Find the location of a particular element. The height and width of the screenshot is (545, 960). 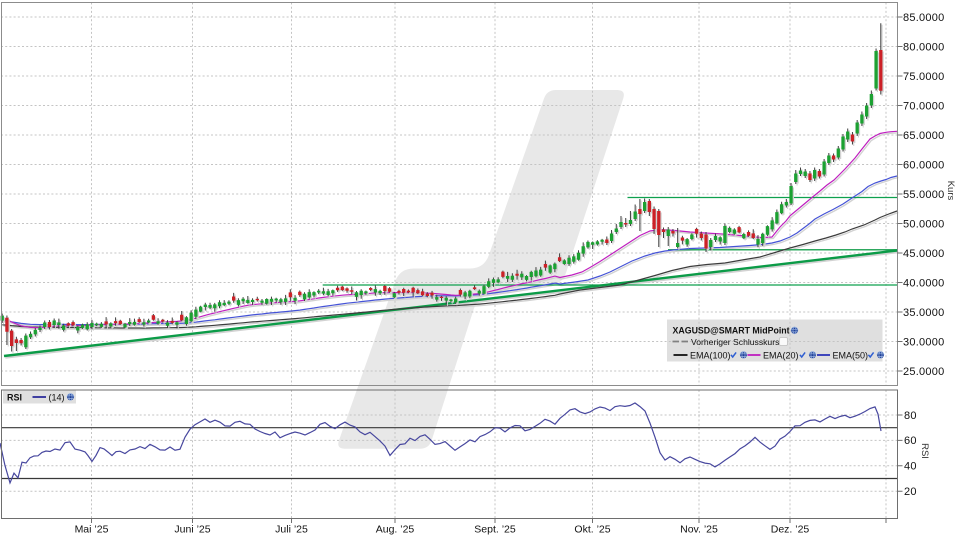

svg-text: Nov. ’25 is located at coordinates (699, 530).